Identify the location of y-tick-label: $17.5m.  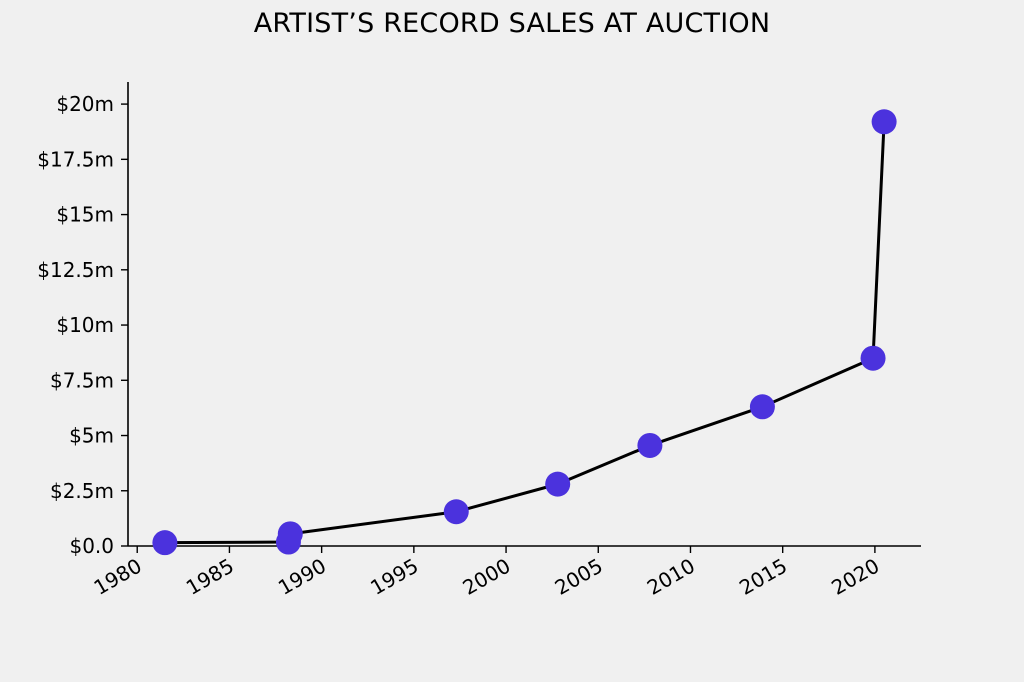
(75, 159).